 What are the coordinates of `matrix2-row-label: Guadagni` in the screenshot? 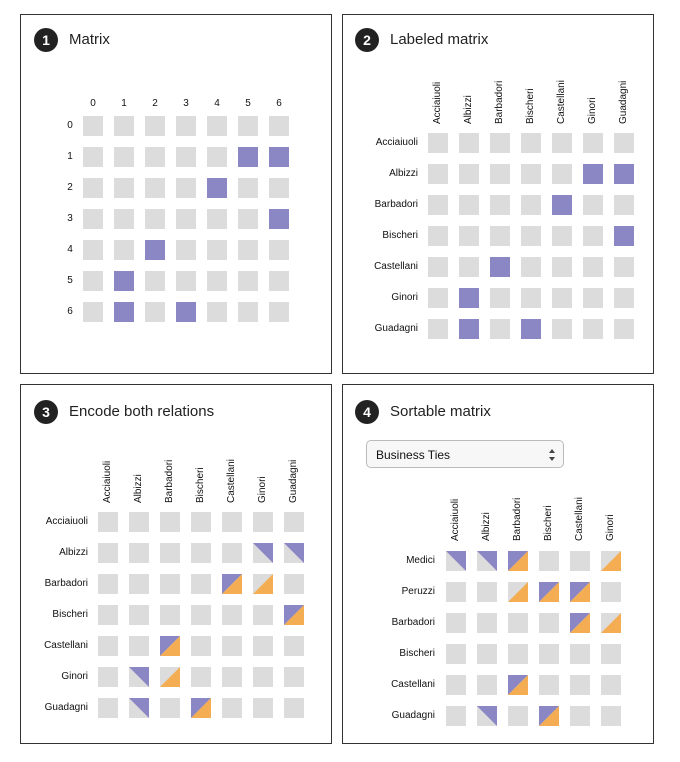 It's located at (396, 328).